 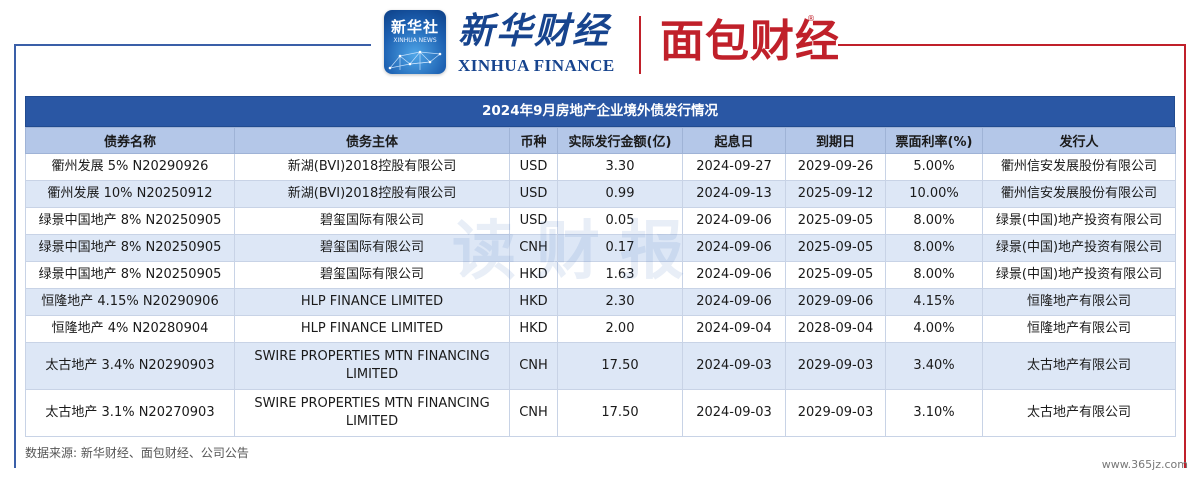 I want to click on cell-amount: 1.63, so click(x=620, y=275).